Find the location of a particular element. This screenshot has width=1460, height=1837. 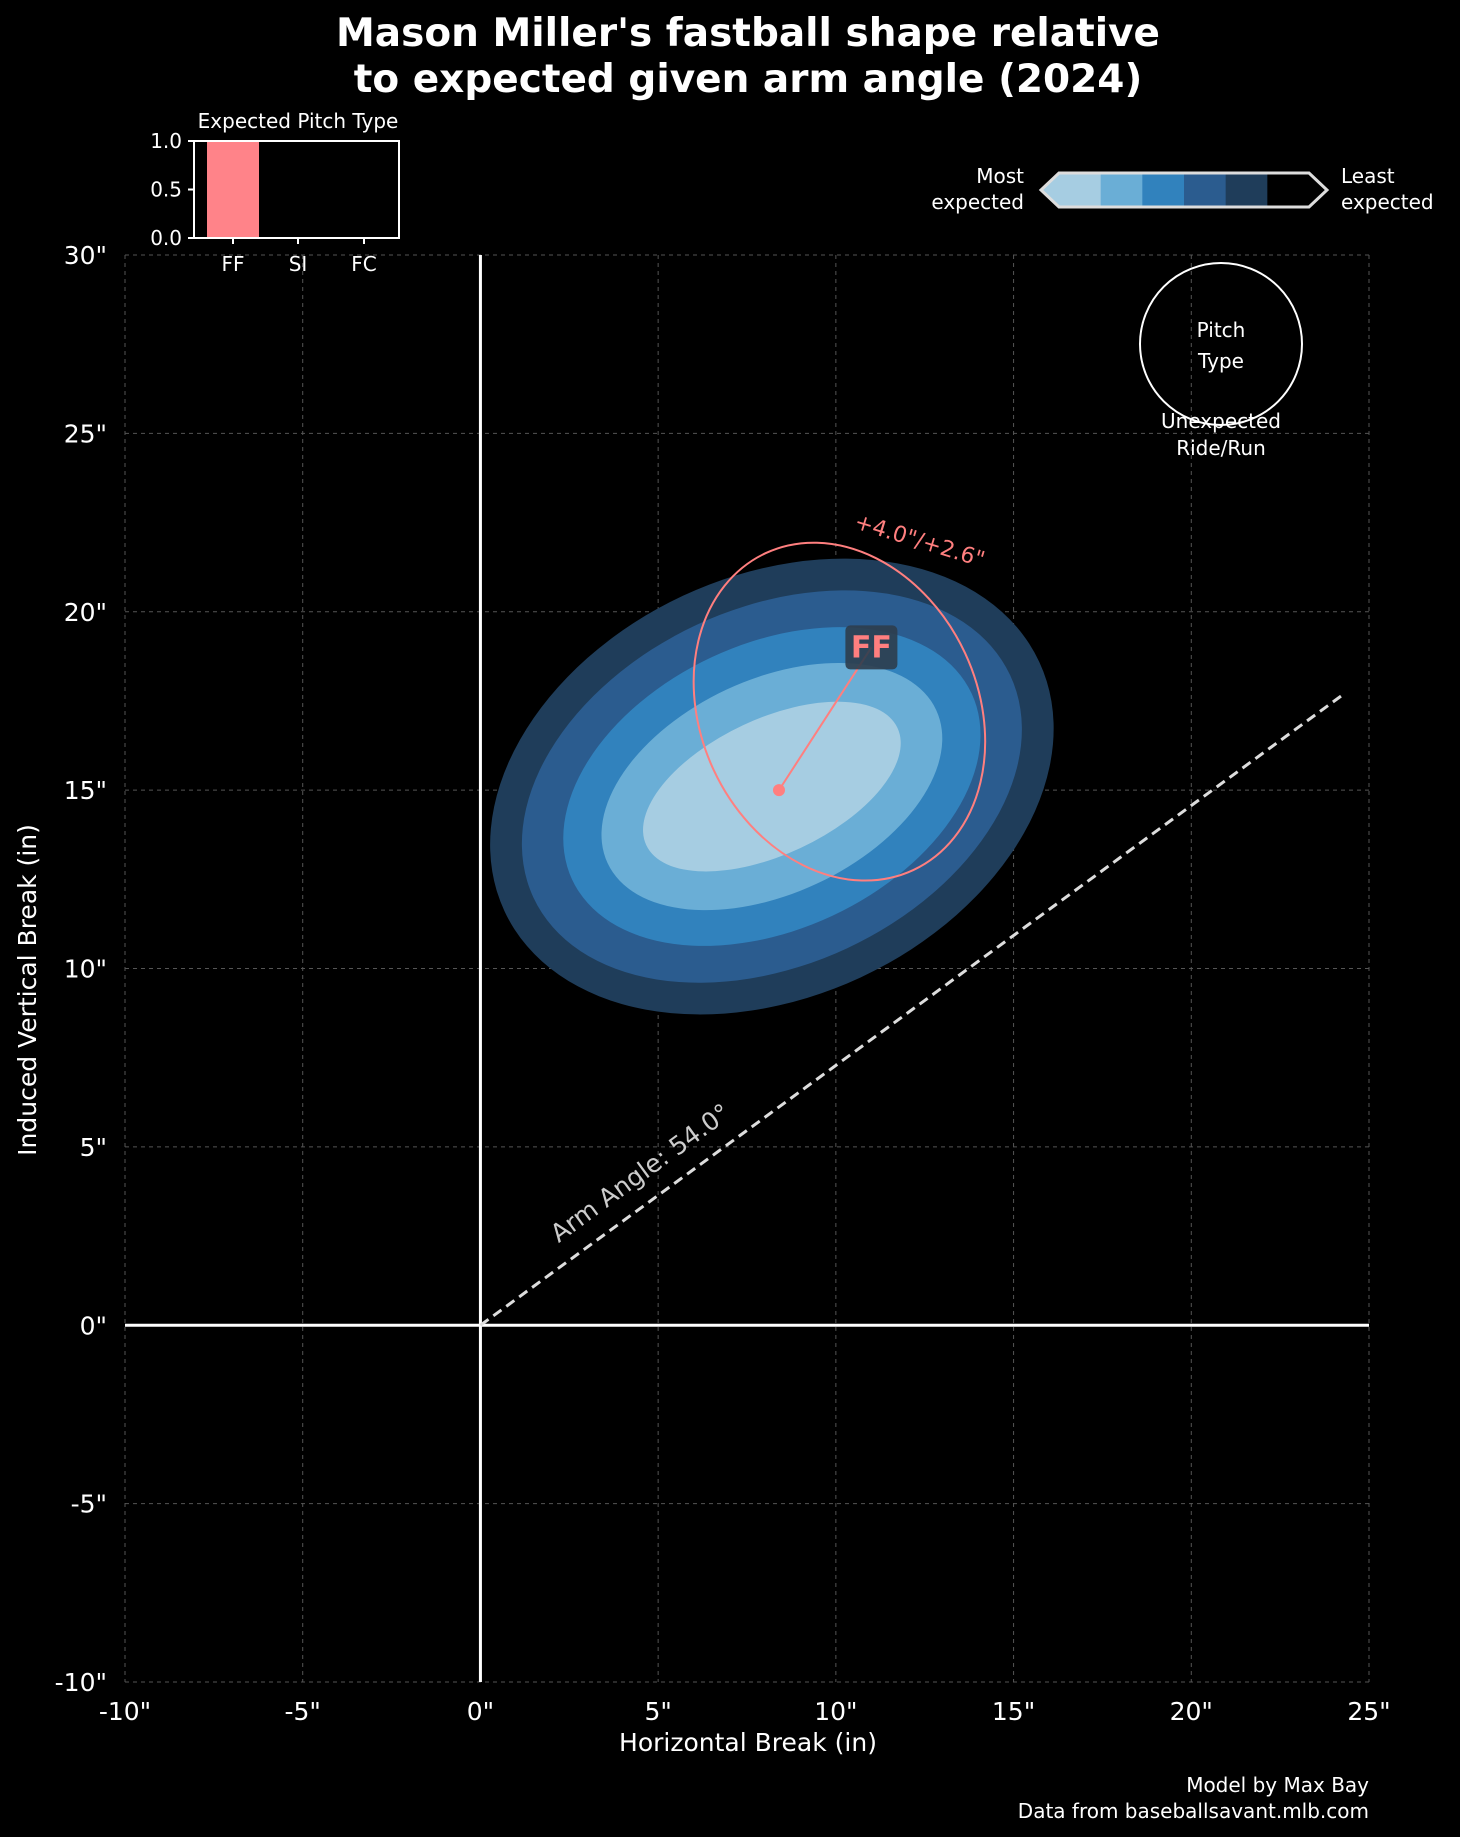

expected-contours is located at coordinates (772, 786).